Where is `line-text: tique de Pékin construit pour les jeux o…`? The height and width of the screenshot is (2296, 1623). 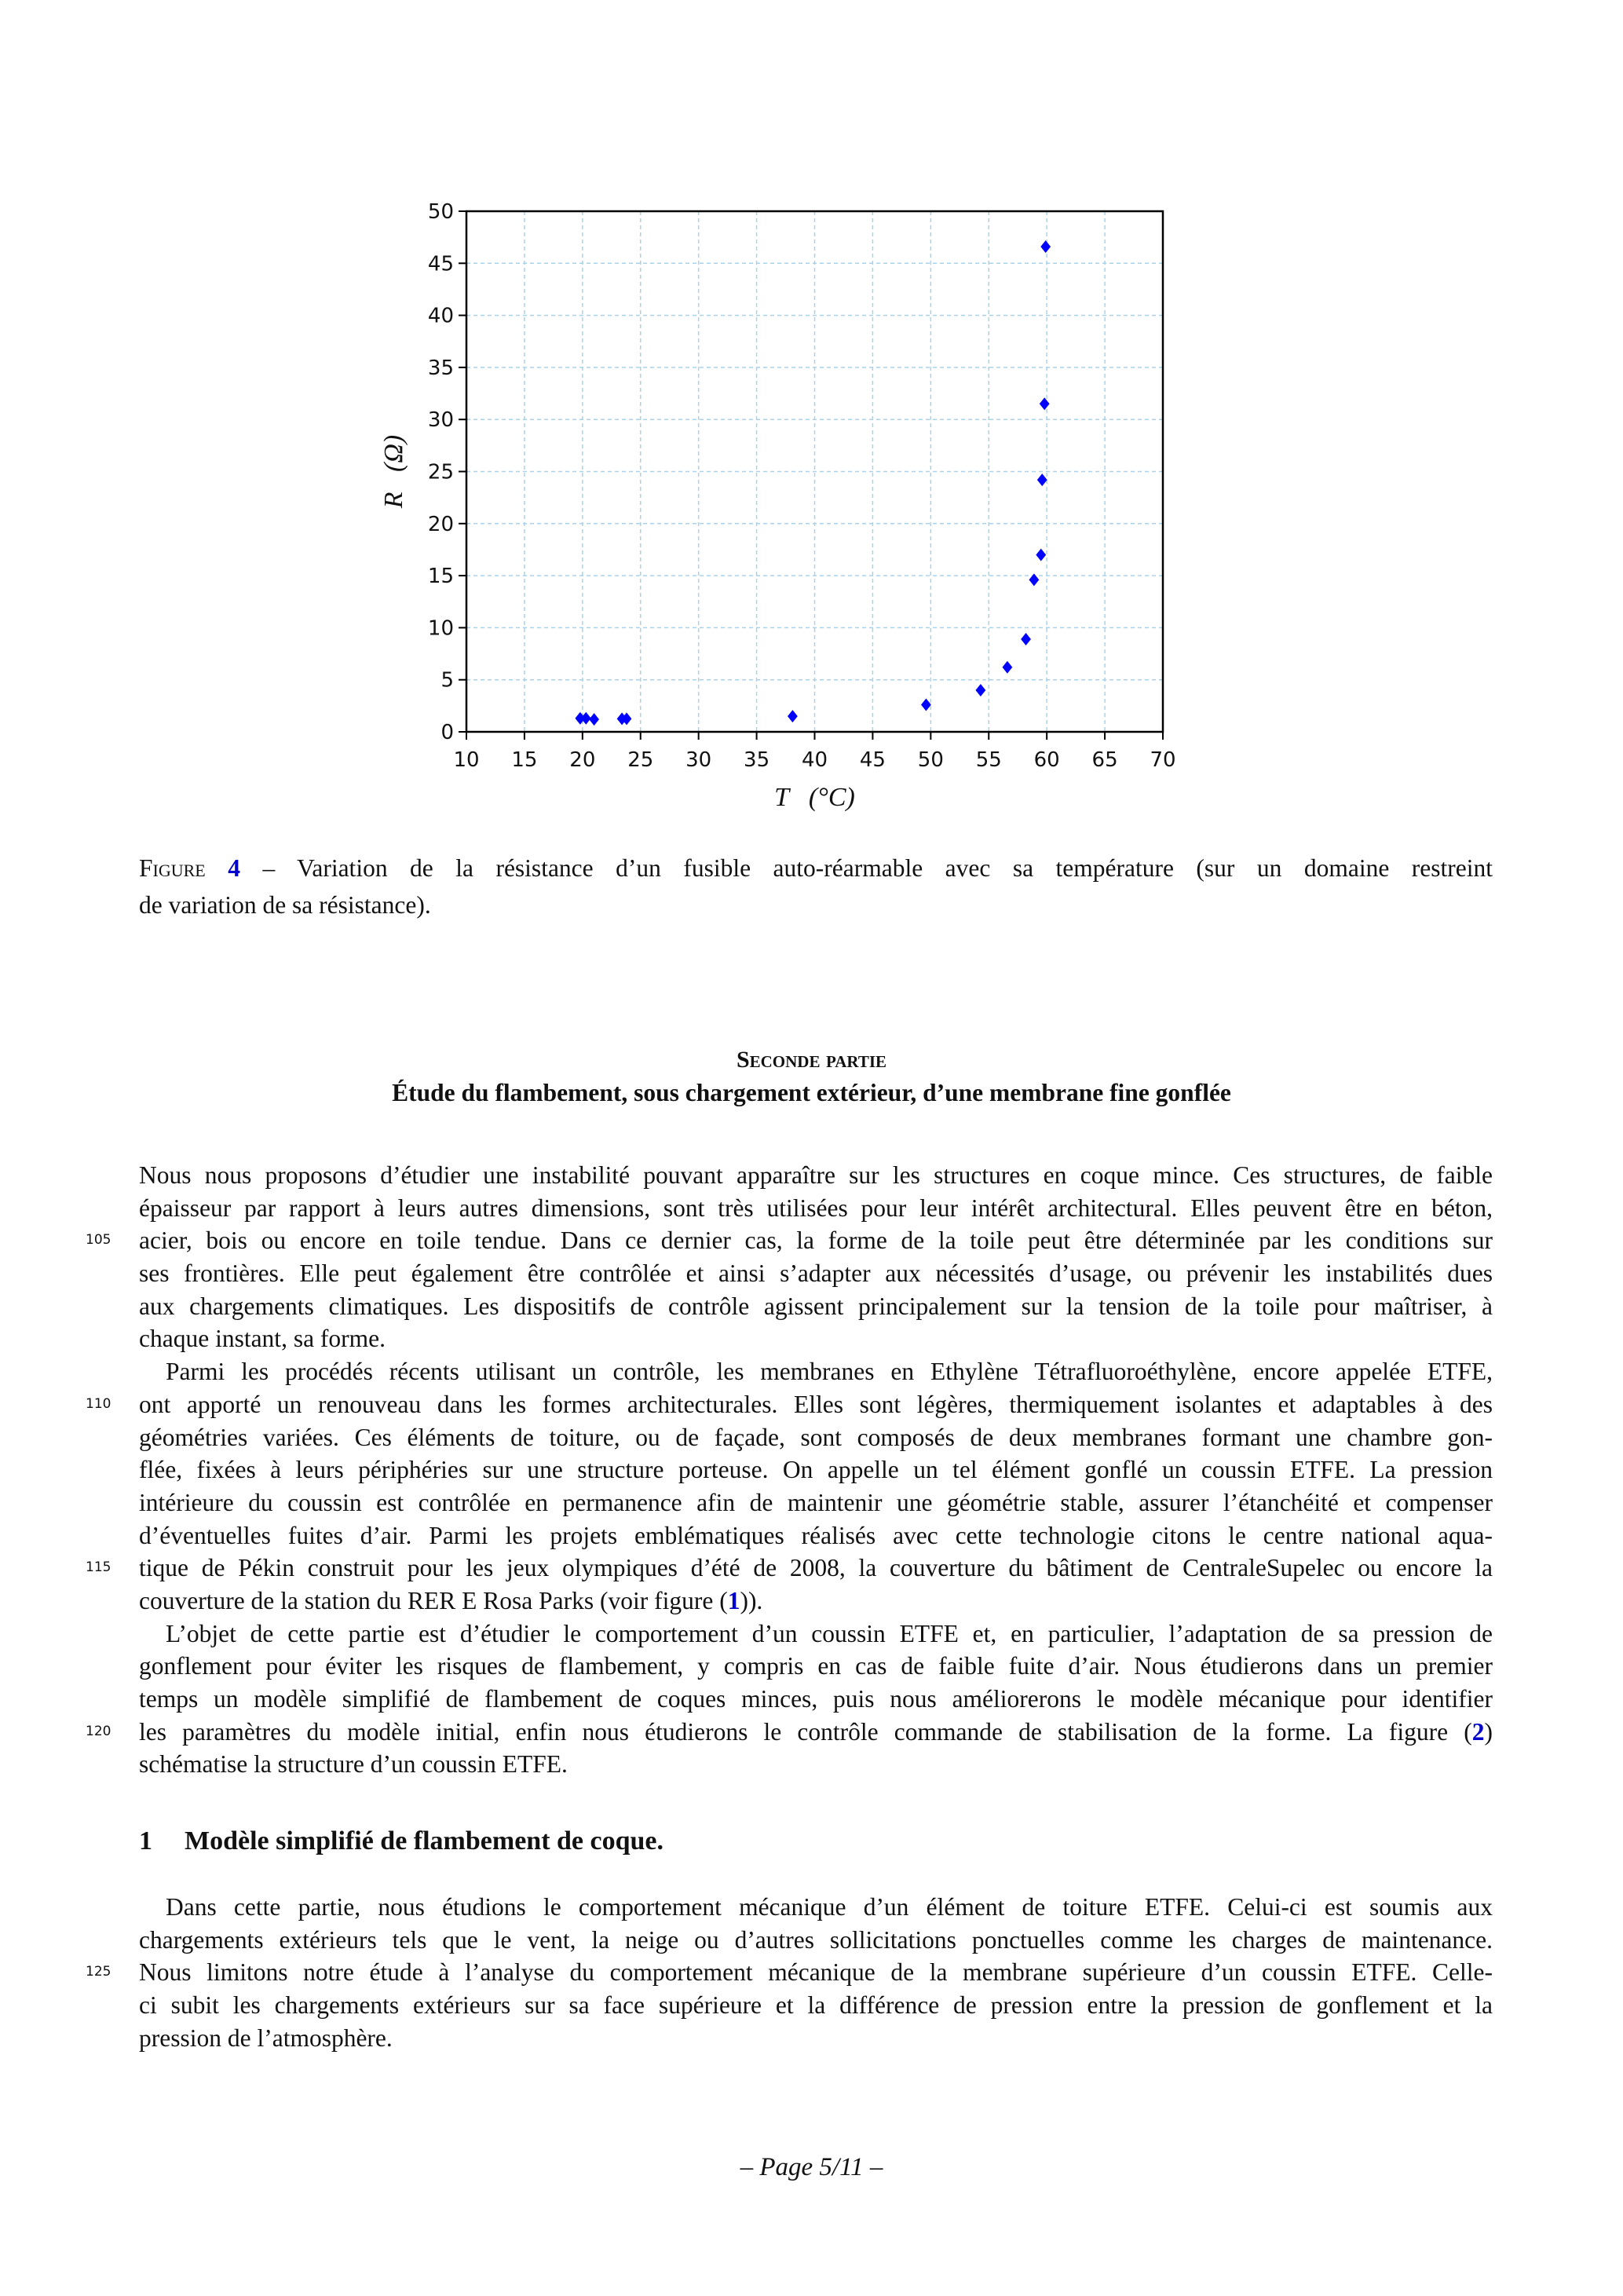 line-text: tique de Pékin construit pour les jeux o… is located at coordinates (816, 1568).